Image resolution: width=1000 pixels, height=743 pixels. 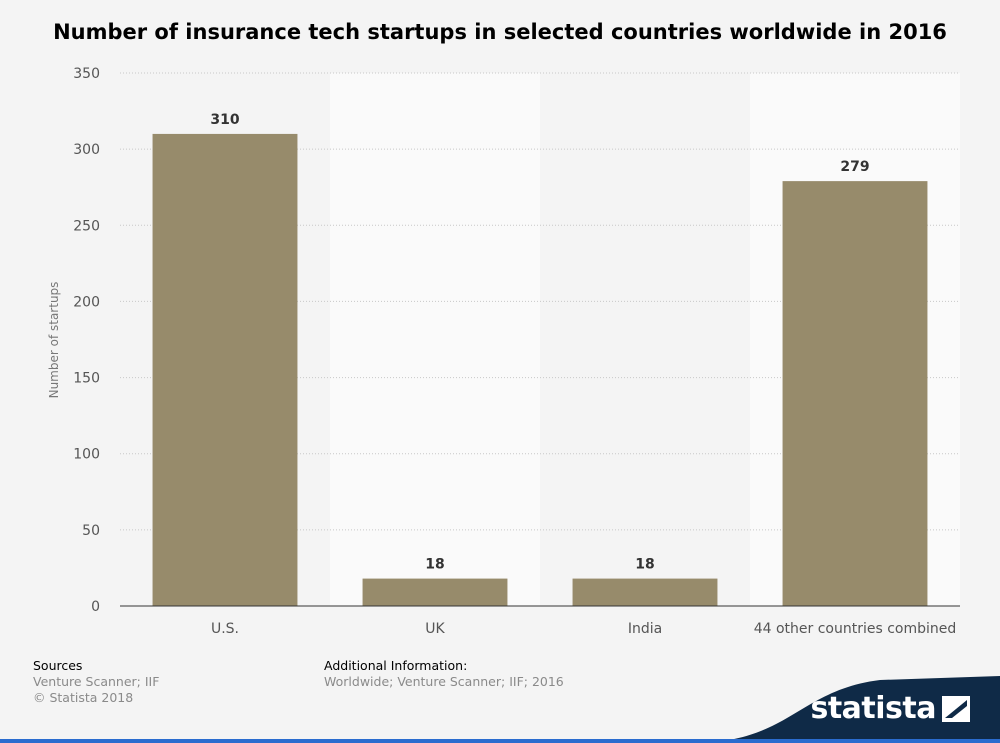 I want to click on y-tick-label: 350, so click(x=86, y=74).